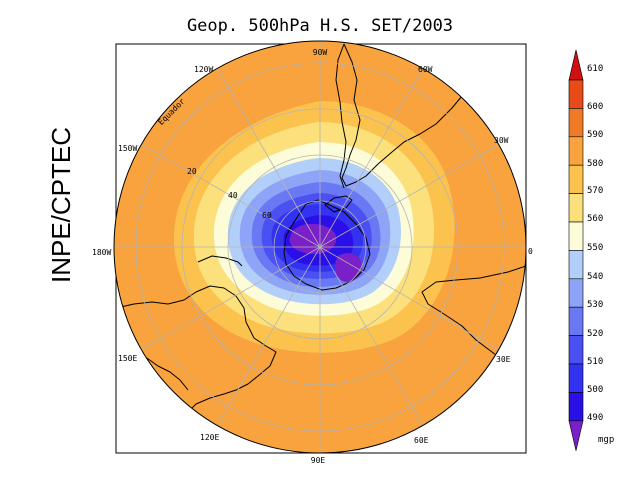 This screenshot has width=640, height=494. What do you see at coordinates (576, 435) in the screenshot?
I see `colorbar-arrow-bottom` at bounding box center [576, 435].